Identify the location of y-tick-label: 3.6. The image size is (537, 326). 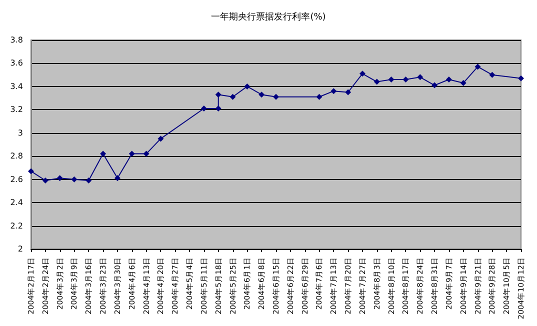
(16, 63).